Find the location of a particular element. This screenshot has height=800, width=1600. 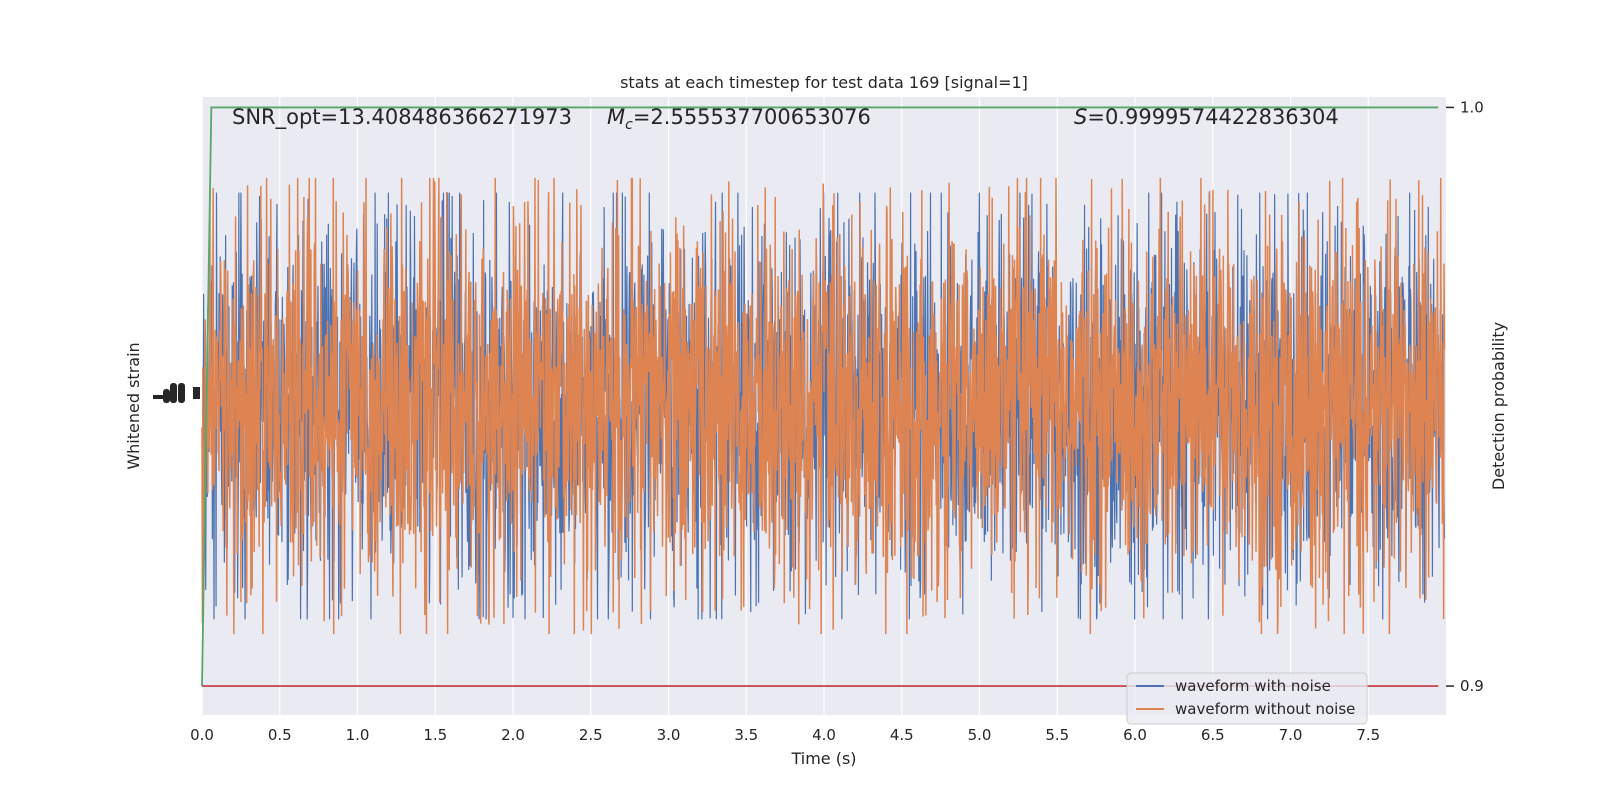

legend-box is located at coordinates (1247, 698).